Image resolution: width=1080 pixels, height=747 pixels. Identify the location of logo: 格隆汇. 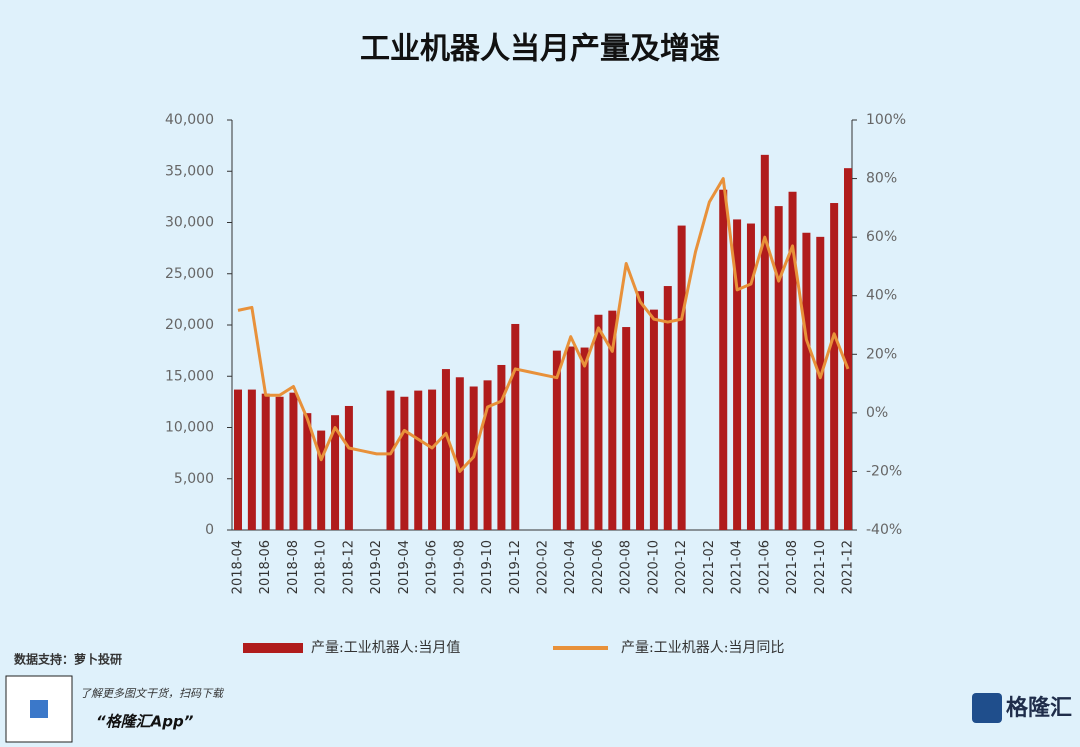
(1039, 708).